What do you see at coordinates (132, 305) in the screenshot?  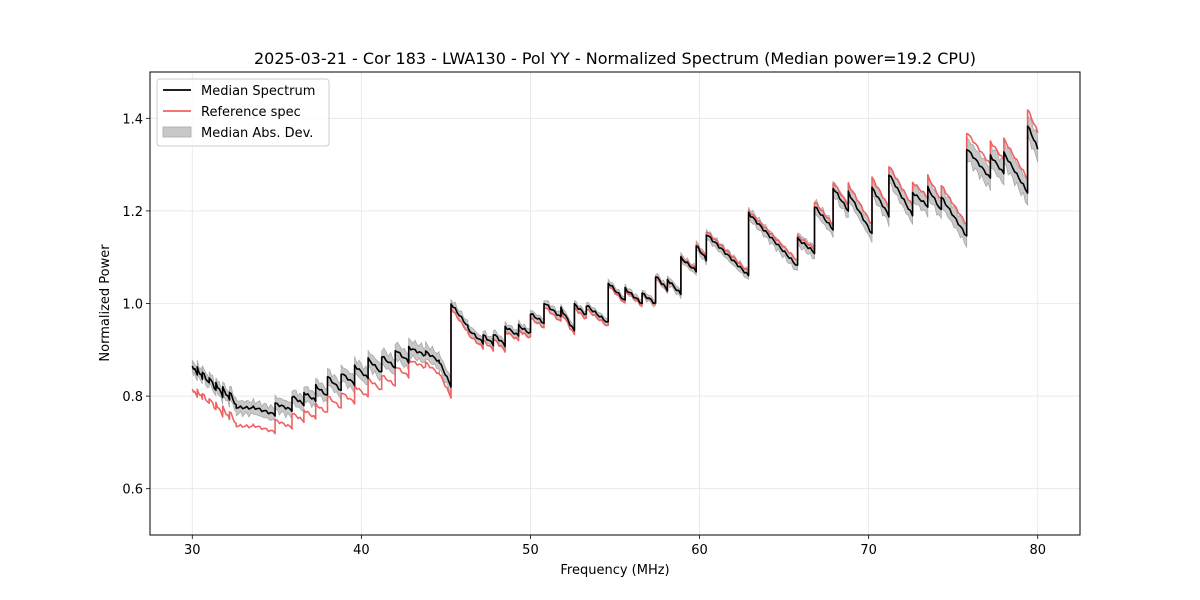 I see `y-tick-label: 1.0` at bounding box center [132, 305].